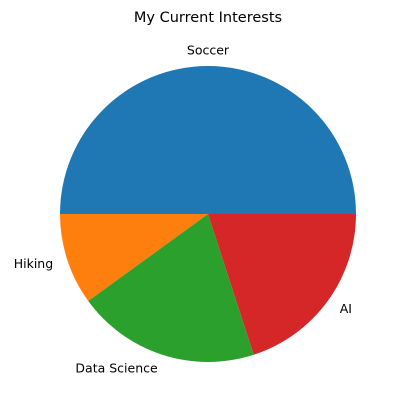 This screenshot has height=409, width=403. Describe the element at coordinates (208, 50) in the screenshot. I see `pie-label-soccer: Soccer` at that location.